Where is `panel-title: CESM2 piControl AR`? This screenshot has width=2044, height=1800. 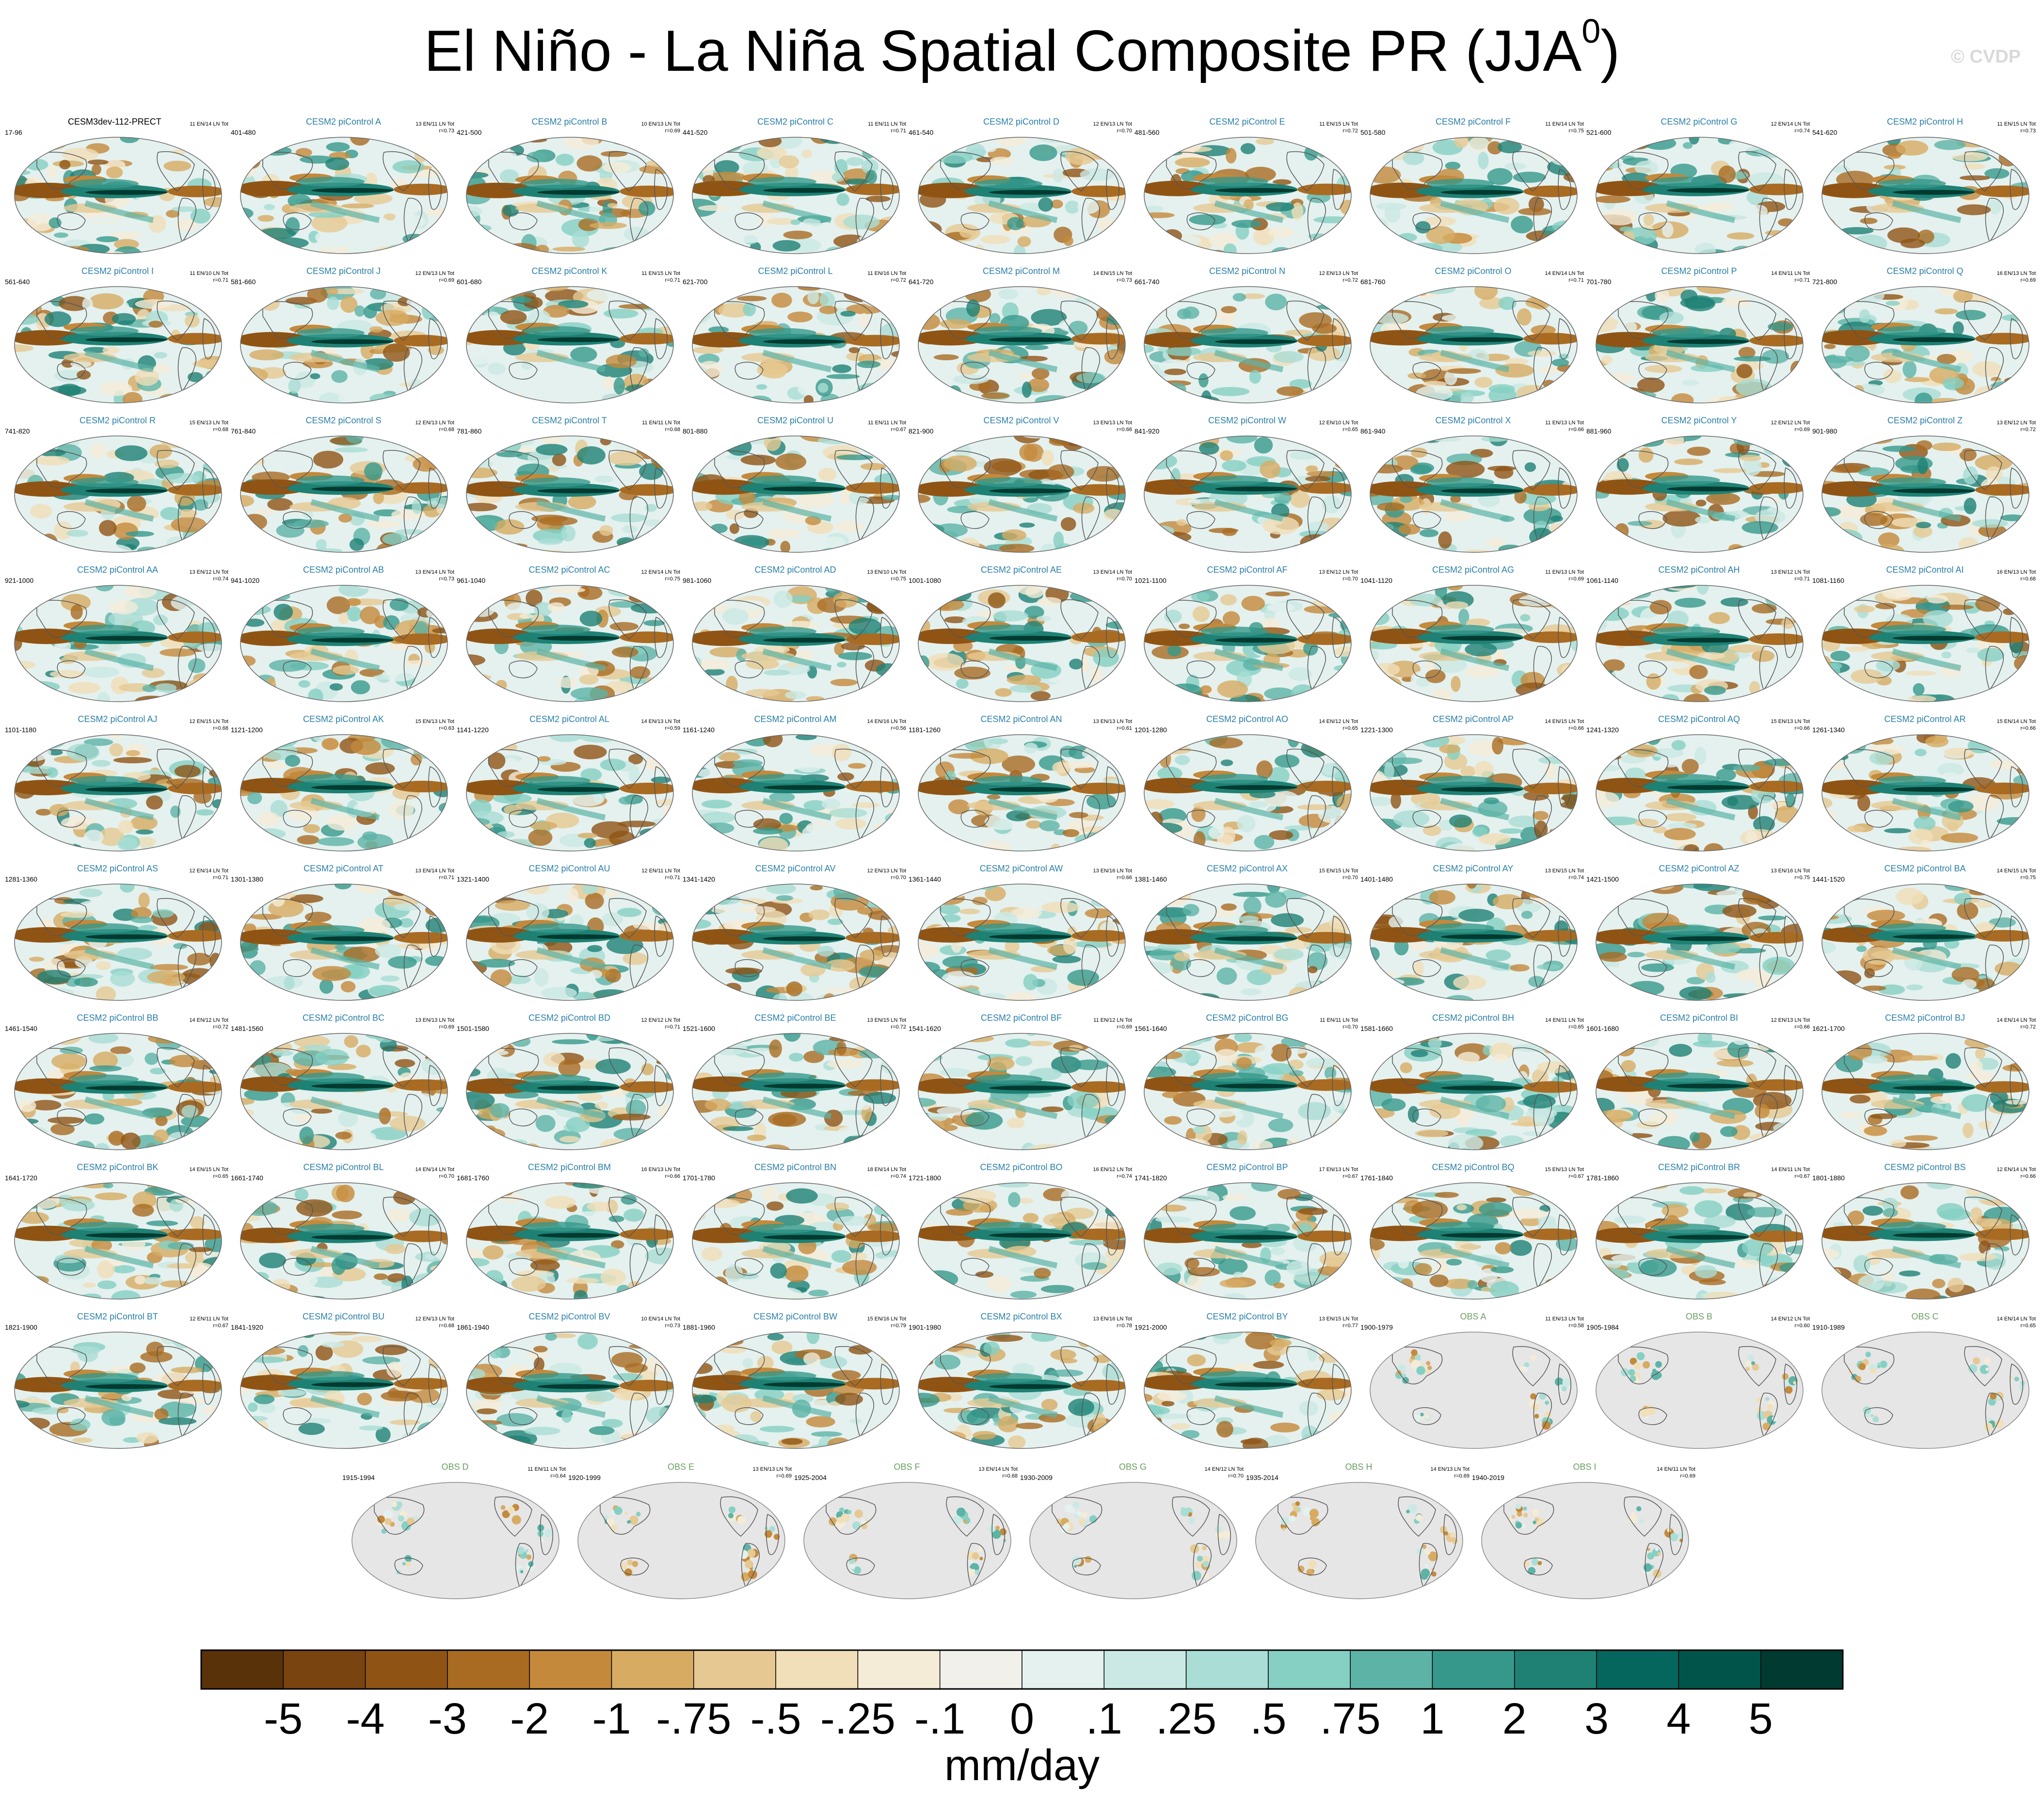
panel-title: CESM2 piControl AR is located at coordinates (1925, 719).